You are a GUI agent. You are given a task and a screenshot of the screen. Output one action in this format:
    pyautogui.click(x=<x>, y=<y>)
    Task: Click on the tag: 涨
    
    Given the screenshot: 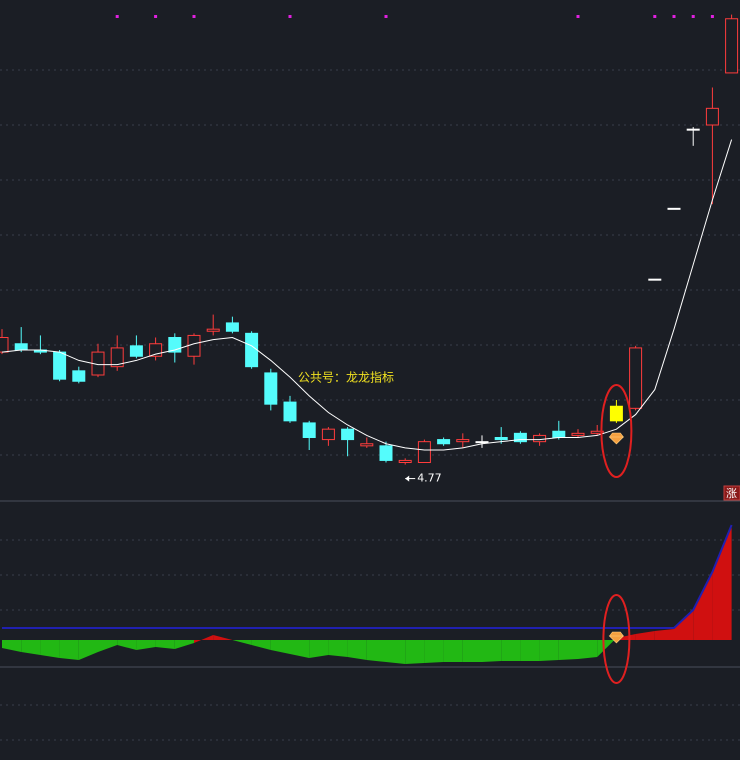 What is the action you would take?
    pyautogui.click(x=731, y=493)
    